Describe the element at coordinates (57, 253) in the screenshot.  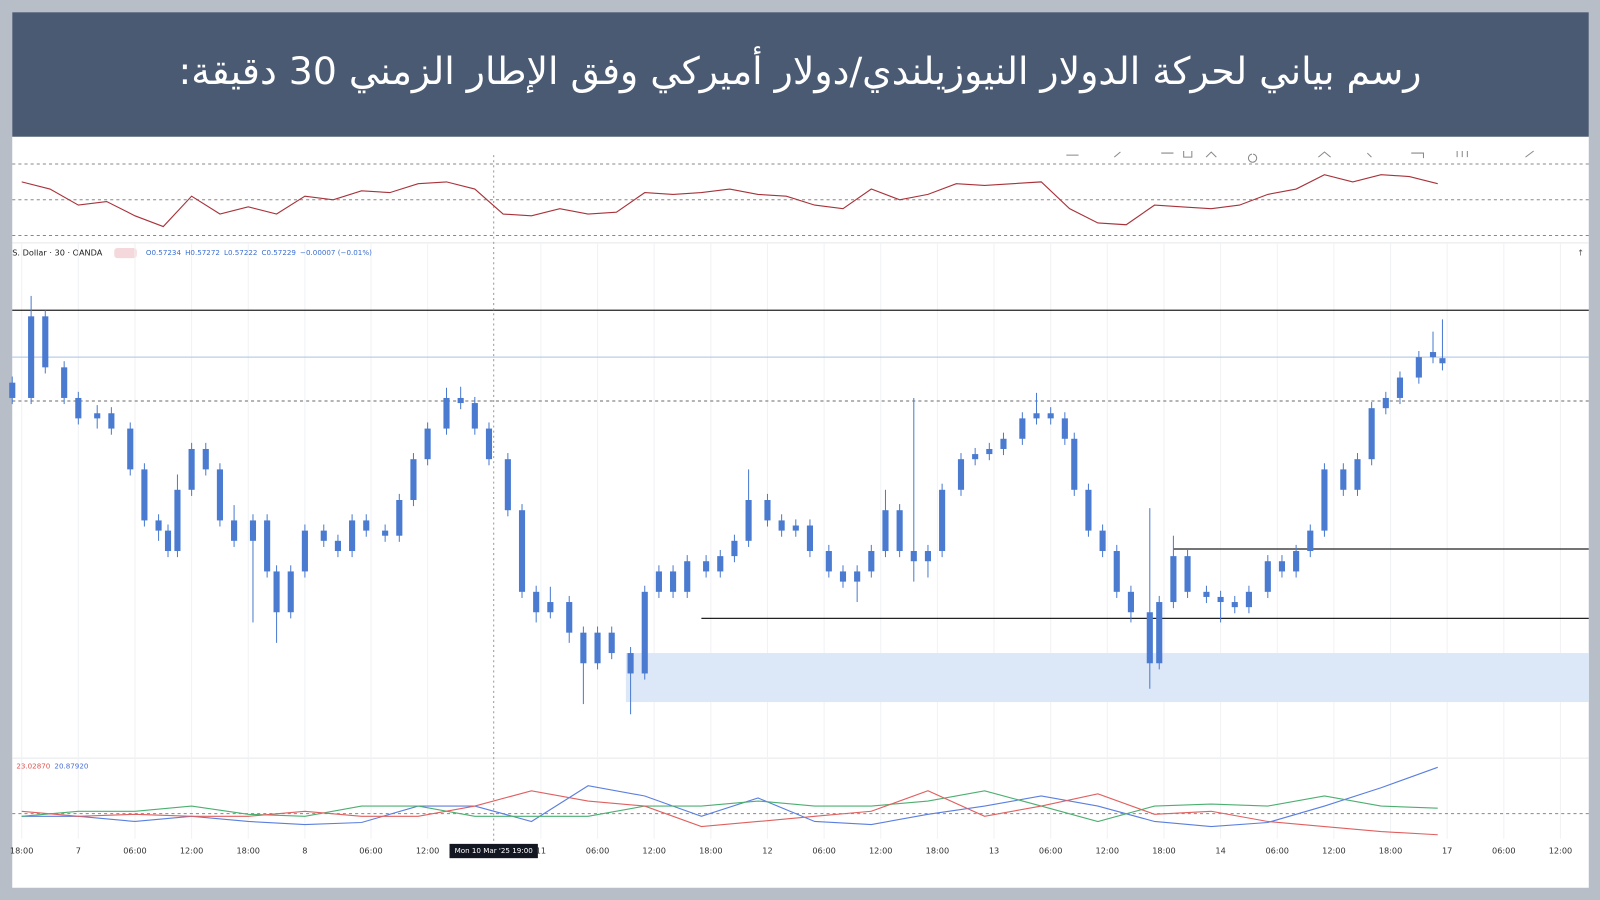
I see `symbol: S. Dollar · 30 · OANDA` at that location.